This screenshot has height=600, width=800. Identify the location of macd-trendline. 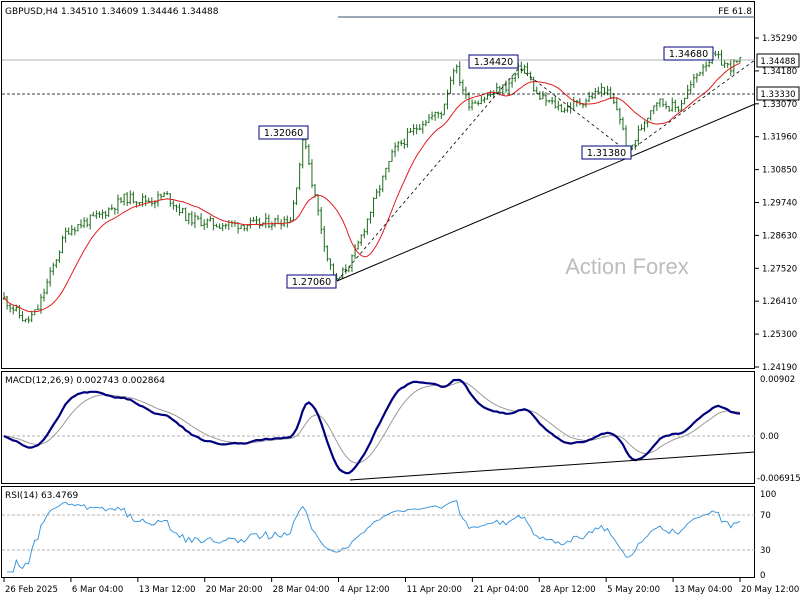
(552, 466).